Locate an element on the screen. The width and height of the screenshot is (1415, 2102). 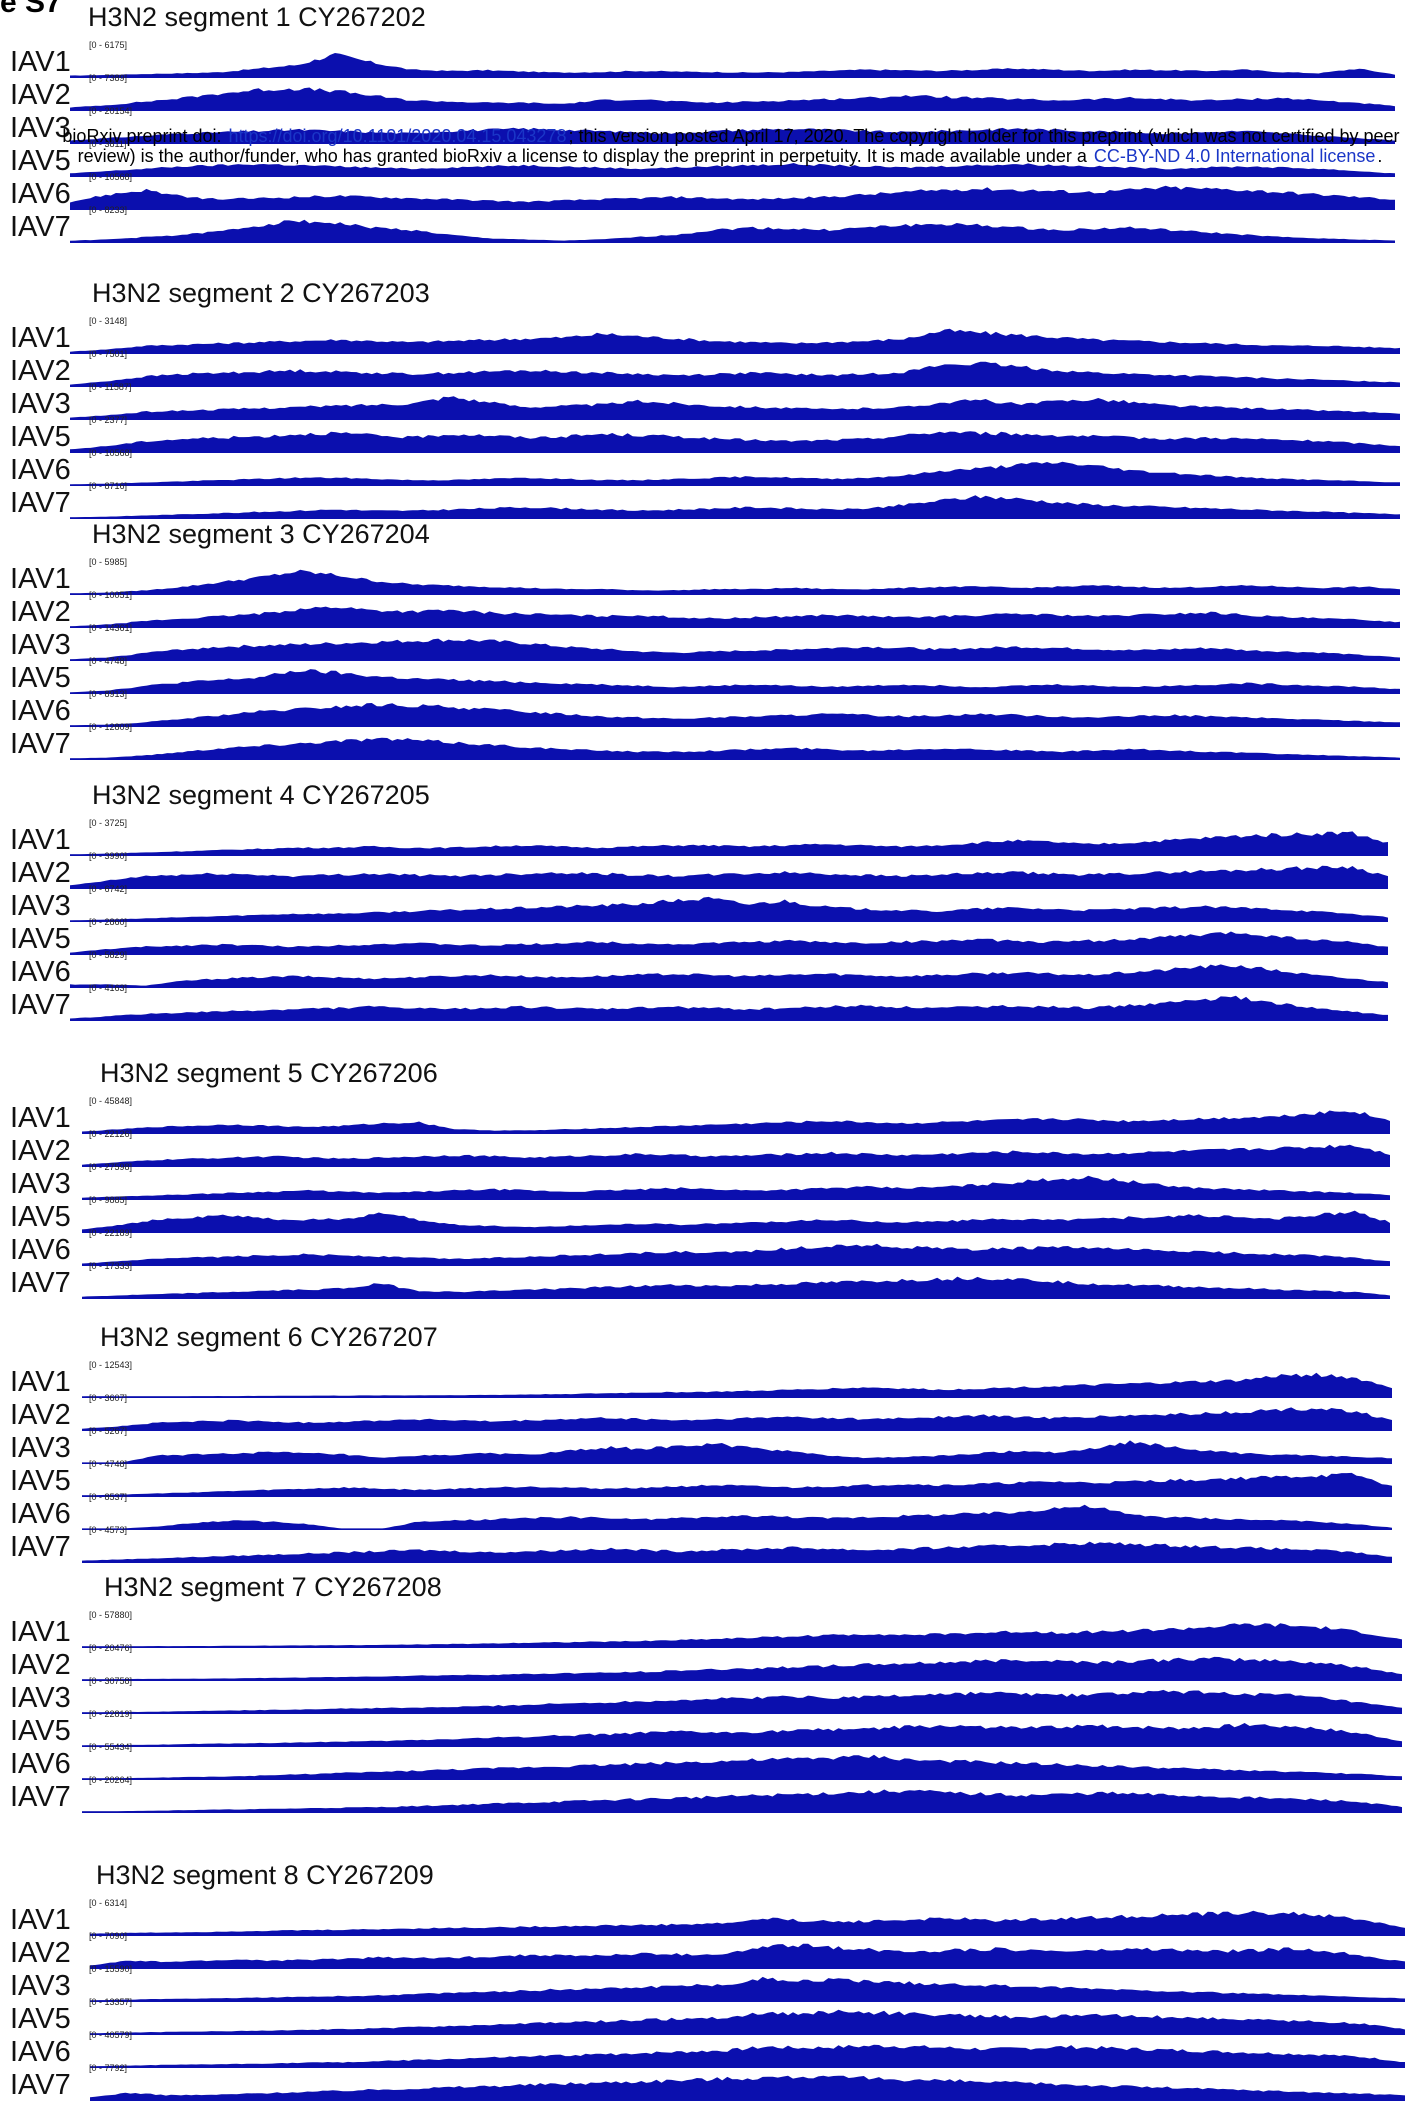
notice-text-3: . is located at coordinates (1380, 156).